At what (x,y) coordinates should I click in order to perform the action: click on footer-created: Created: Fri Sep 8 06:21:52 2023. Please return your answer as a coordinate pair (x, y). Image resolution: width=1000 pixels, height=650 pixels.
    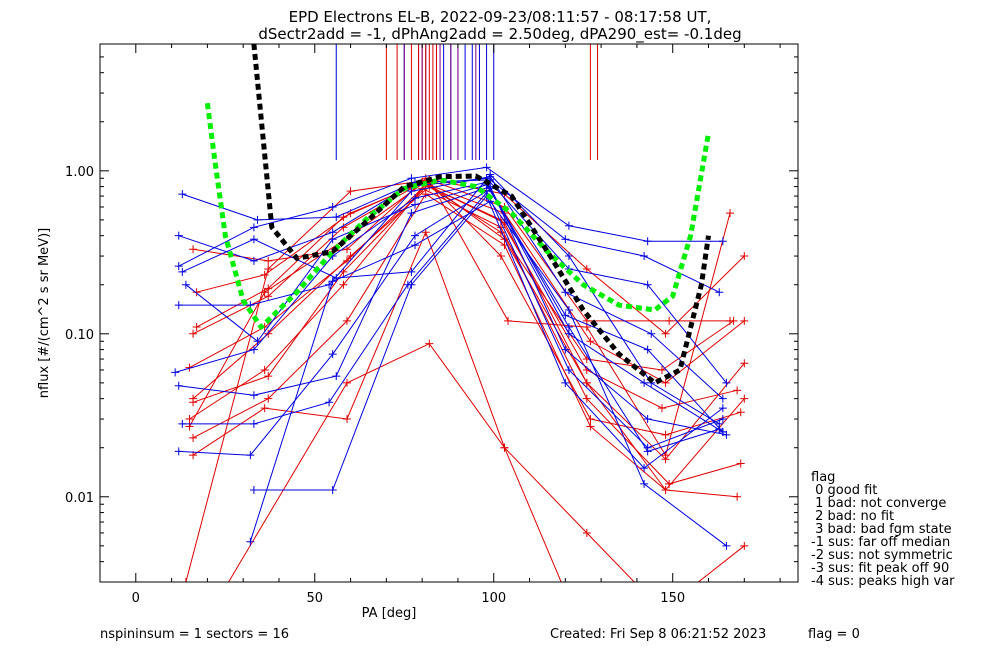
    Looking at the image, I should click on (658, 634).